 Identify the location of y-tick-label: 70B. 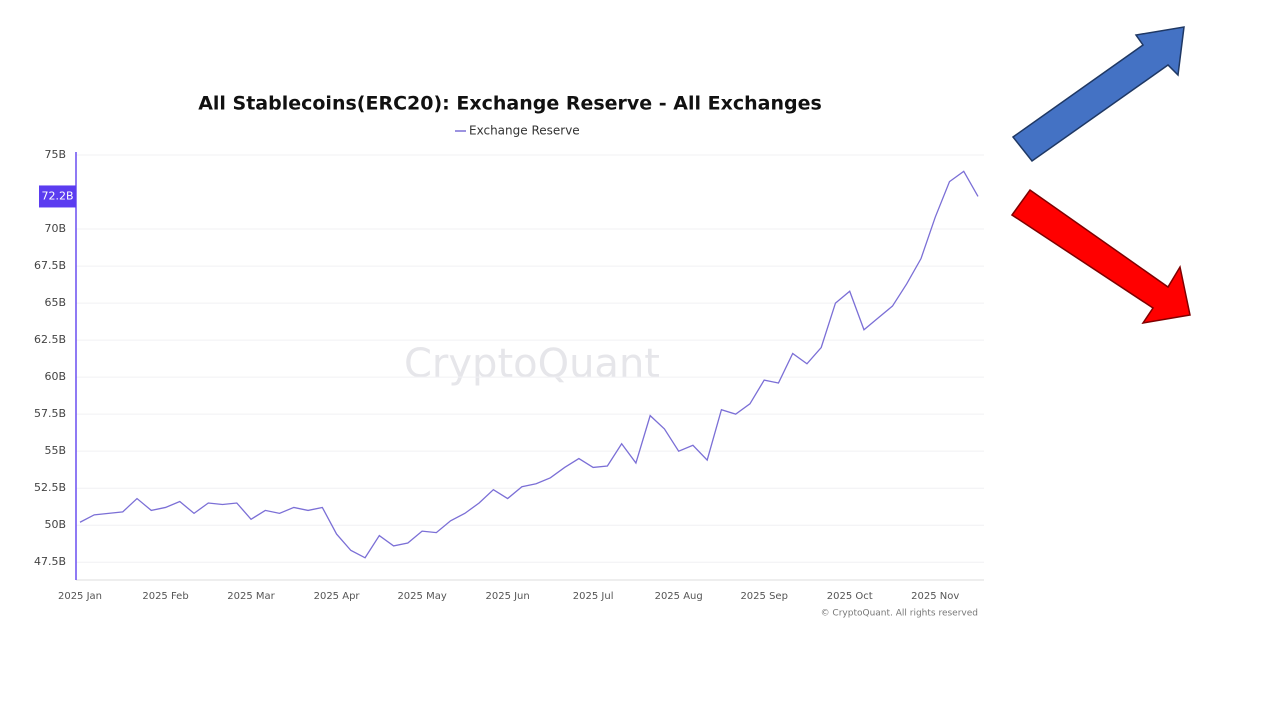
(55, 228).